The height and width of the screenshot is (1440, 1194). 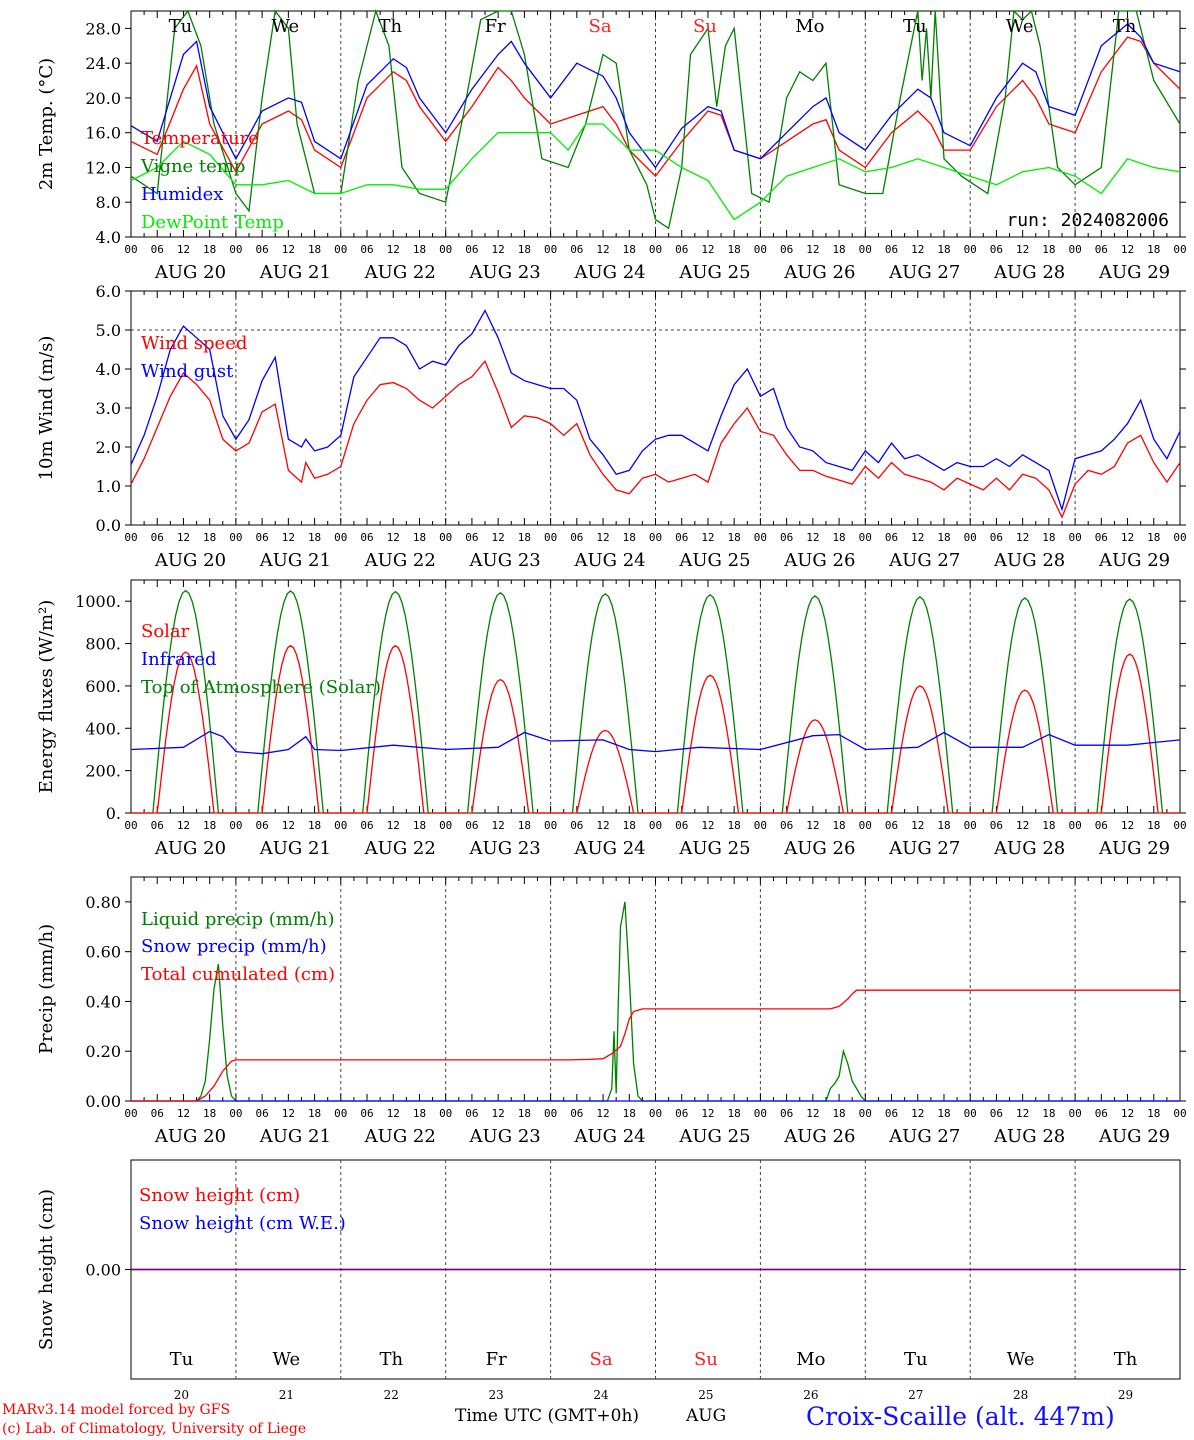 What do you see at coordinates (655, 439) in the screenshot?
I see `series-line-wind-speed` at bounding box center [655, 439].